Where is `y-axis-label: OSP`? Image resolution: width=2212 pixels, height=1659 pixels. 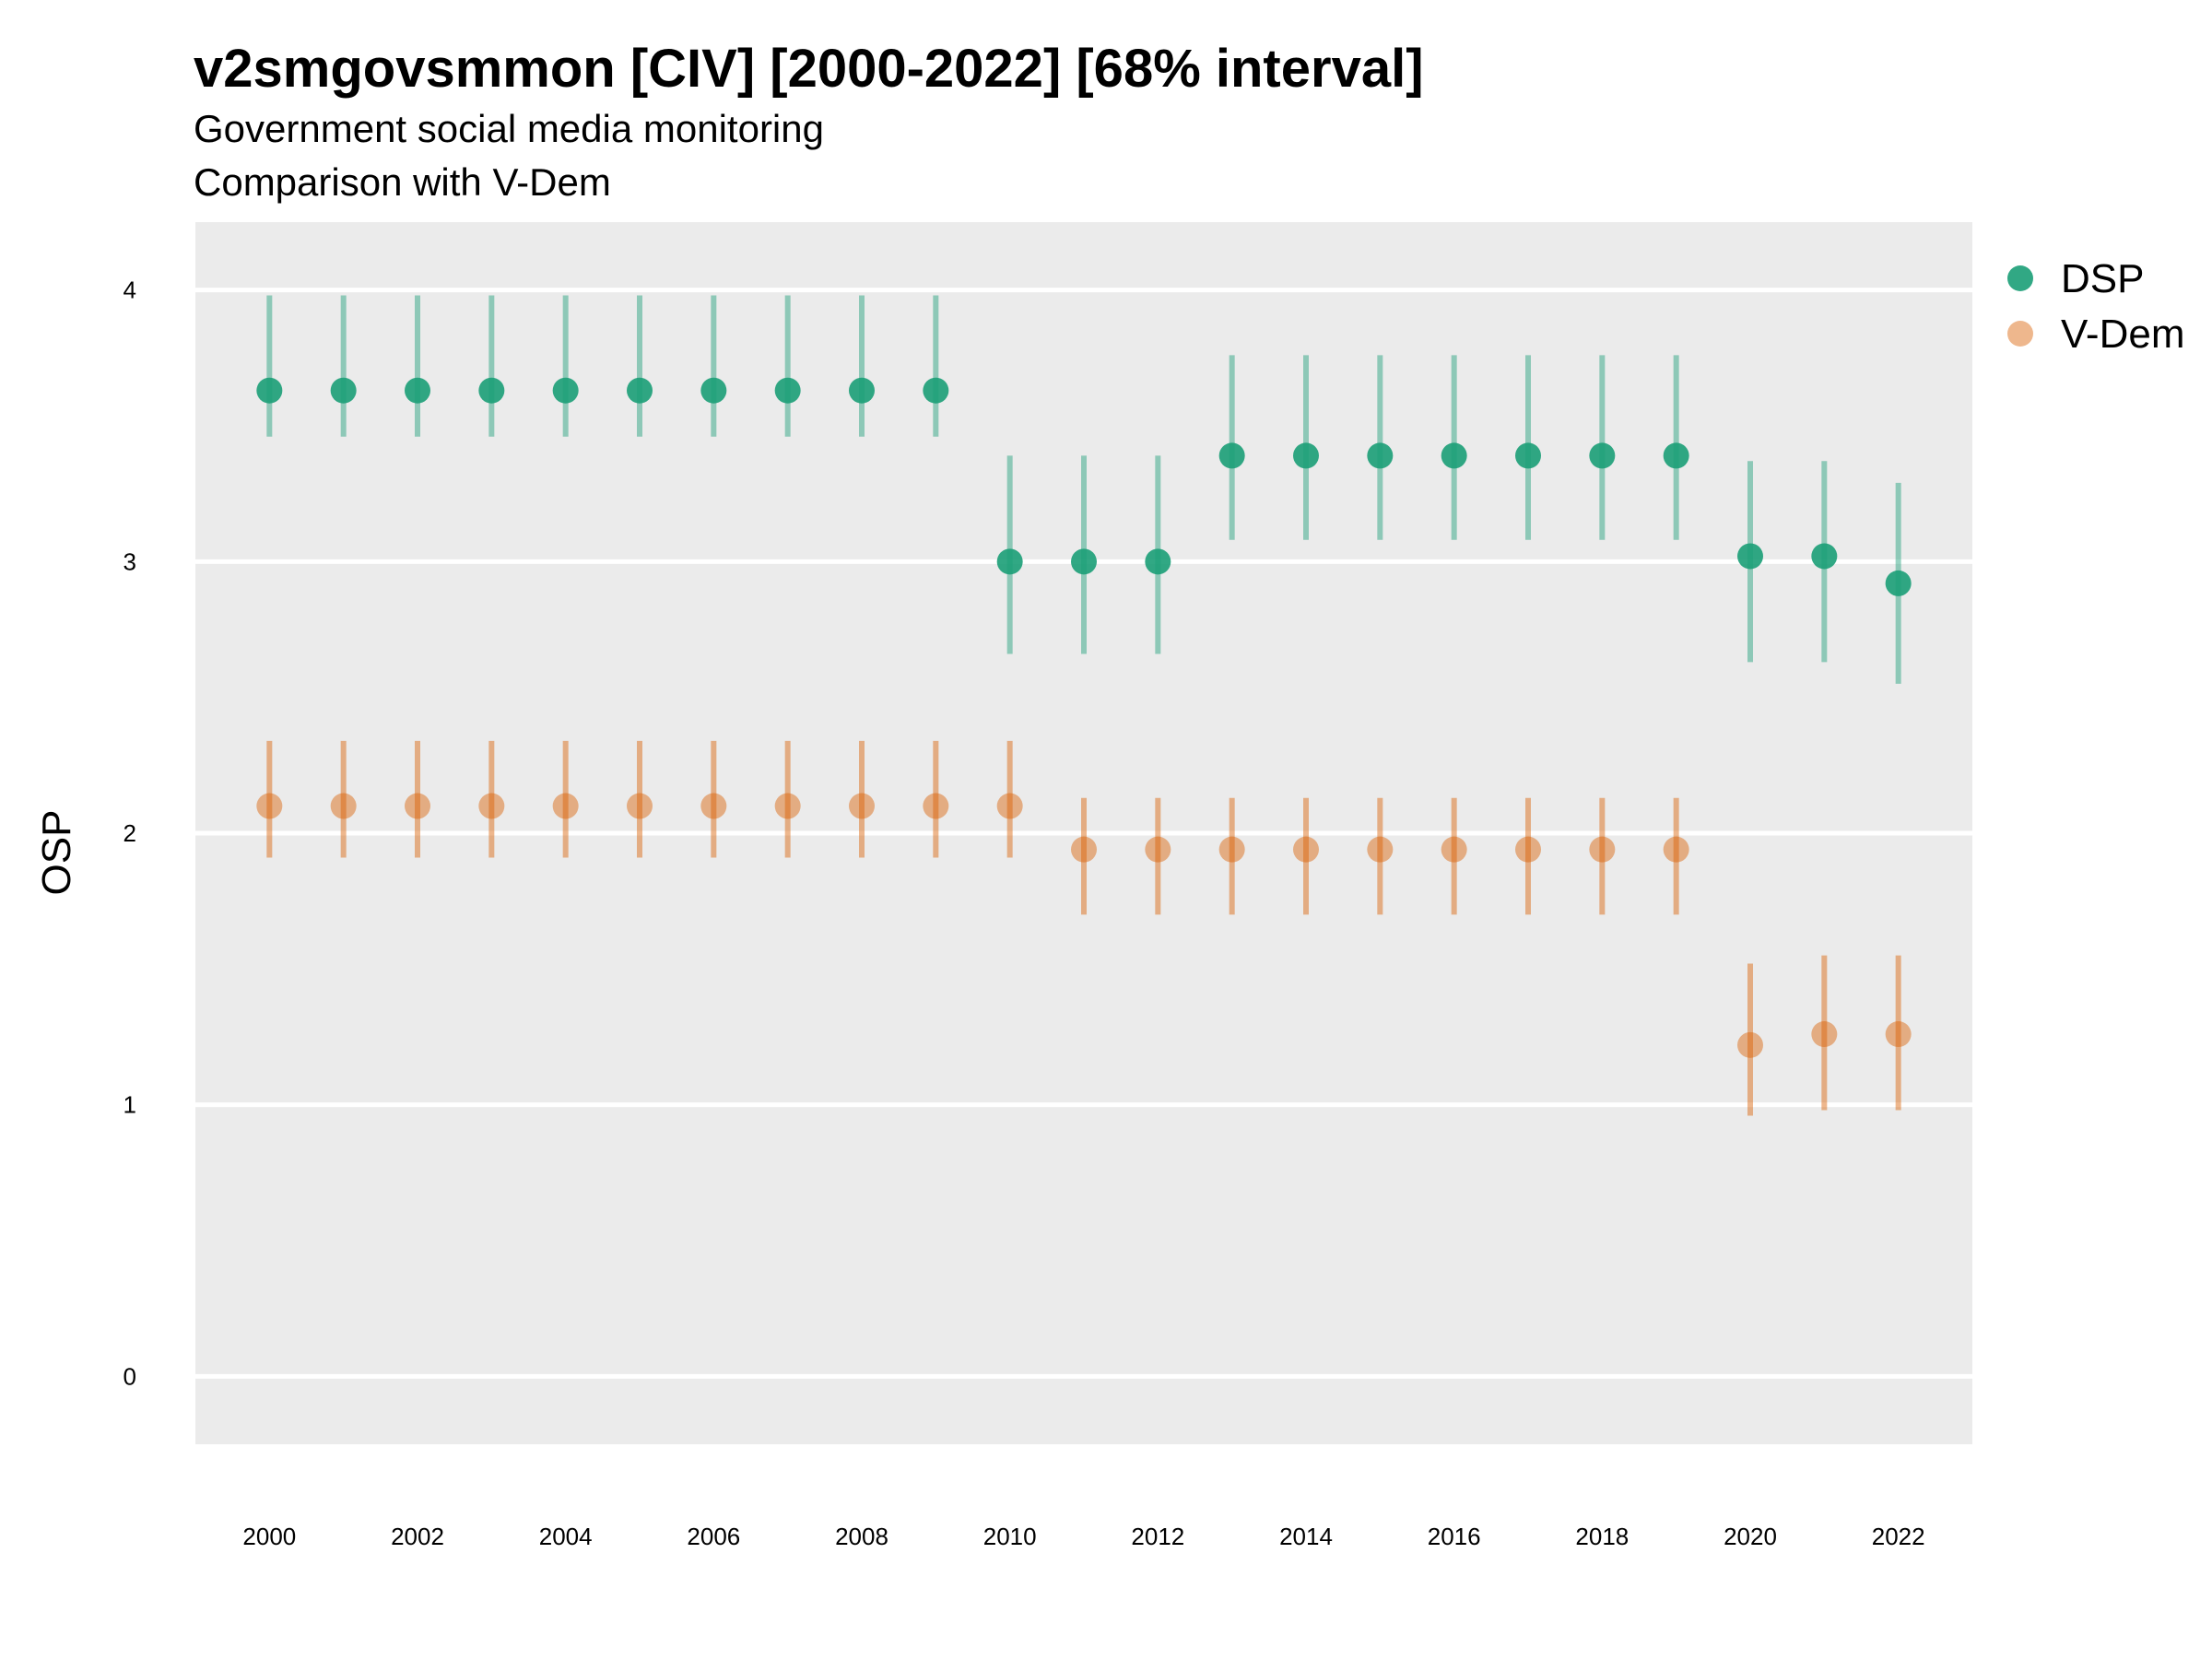 y-axis-label: OSP is located at coordinates (56, 853).